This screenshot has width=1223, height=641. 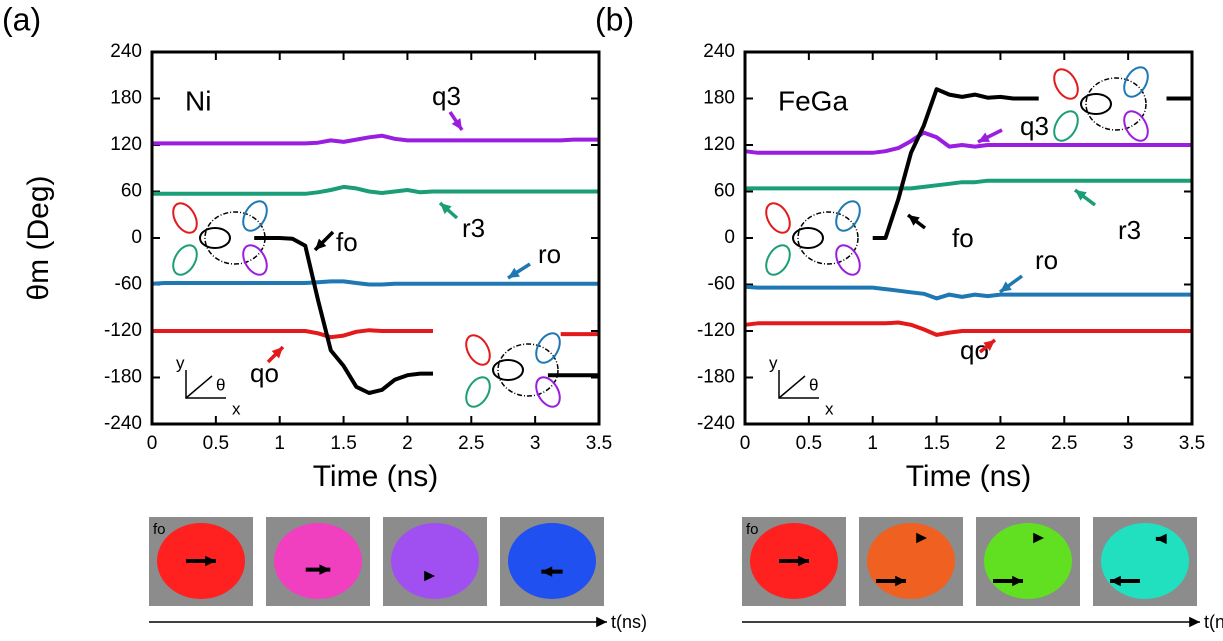 I want to click on y-tick-label: -240, so click(x=716, y=423).